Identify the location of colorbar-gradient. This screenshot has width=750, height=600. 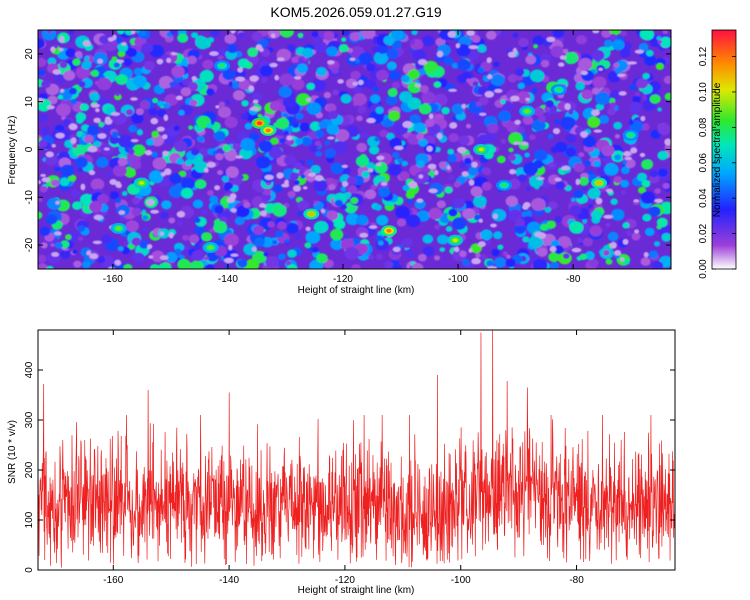
(724, 149).